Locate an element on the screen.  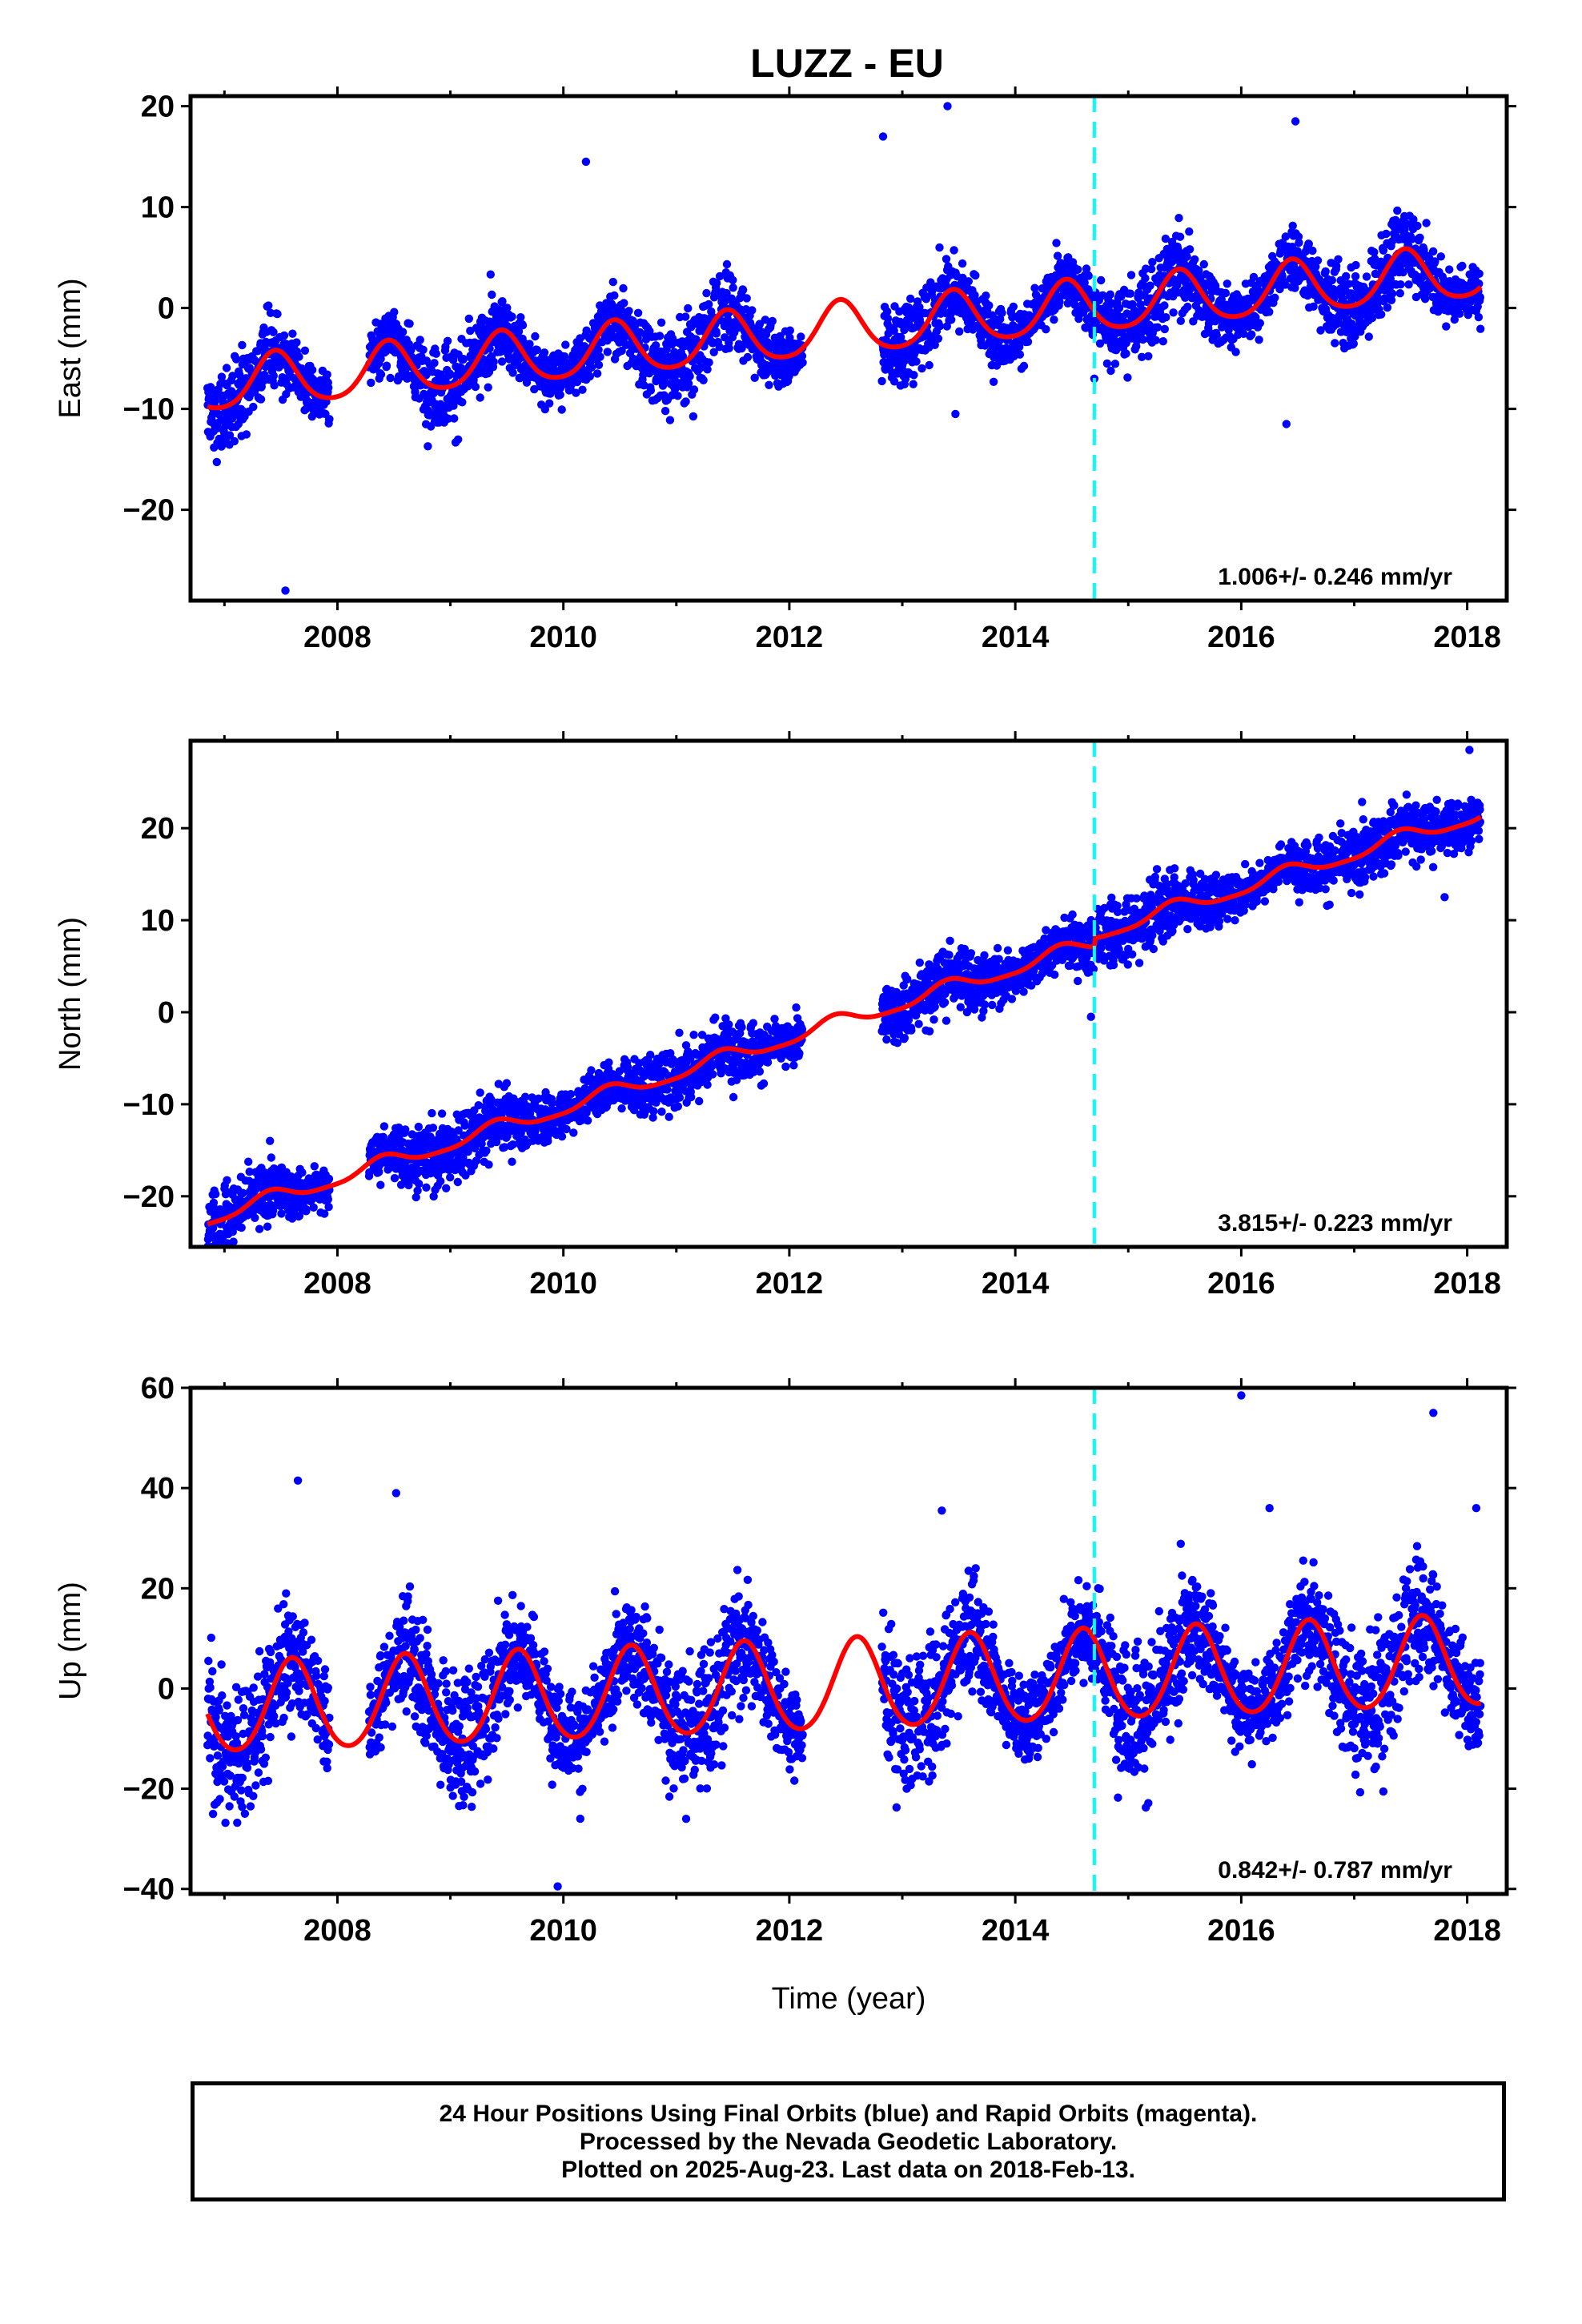
x-tick-label: 2014 is located at coordinates (1016, 637).